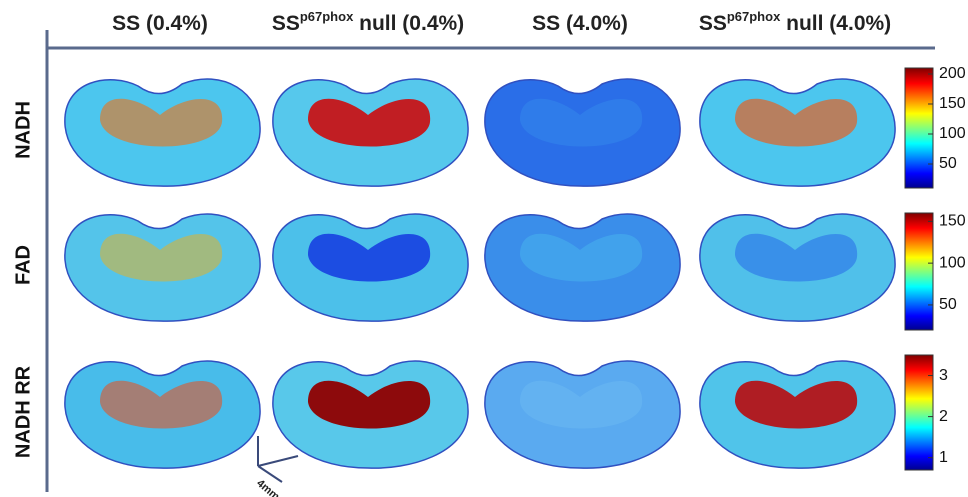 This screenshot has height=497, width=968. What do you see at coordinates (943, 457) in the screenshot?
I see `colorbar-tick-label: 1` at bounding box center [943, 457].